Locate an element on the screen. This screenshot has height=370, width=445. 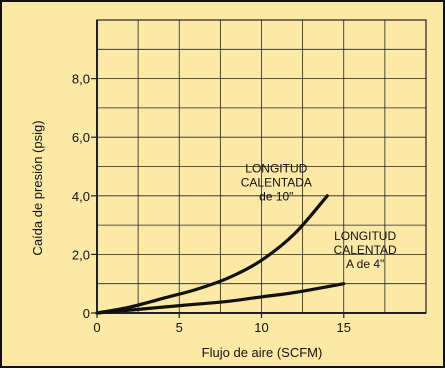
y-tick-label: 4,0 is located at coordinates (81, 196).